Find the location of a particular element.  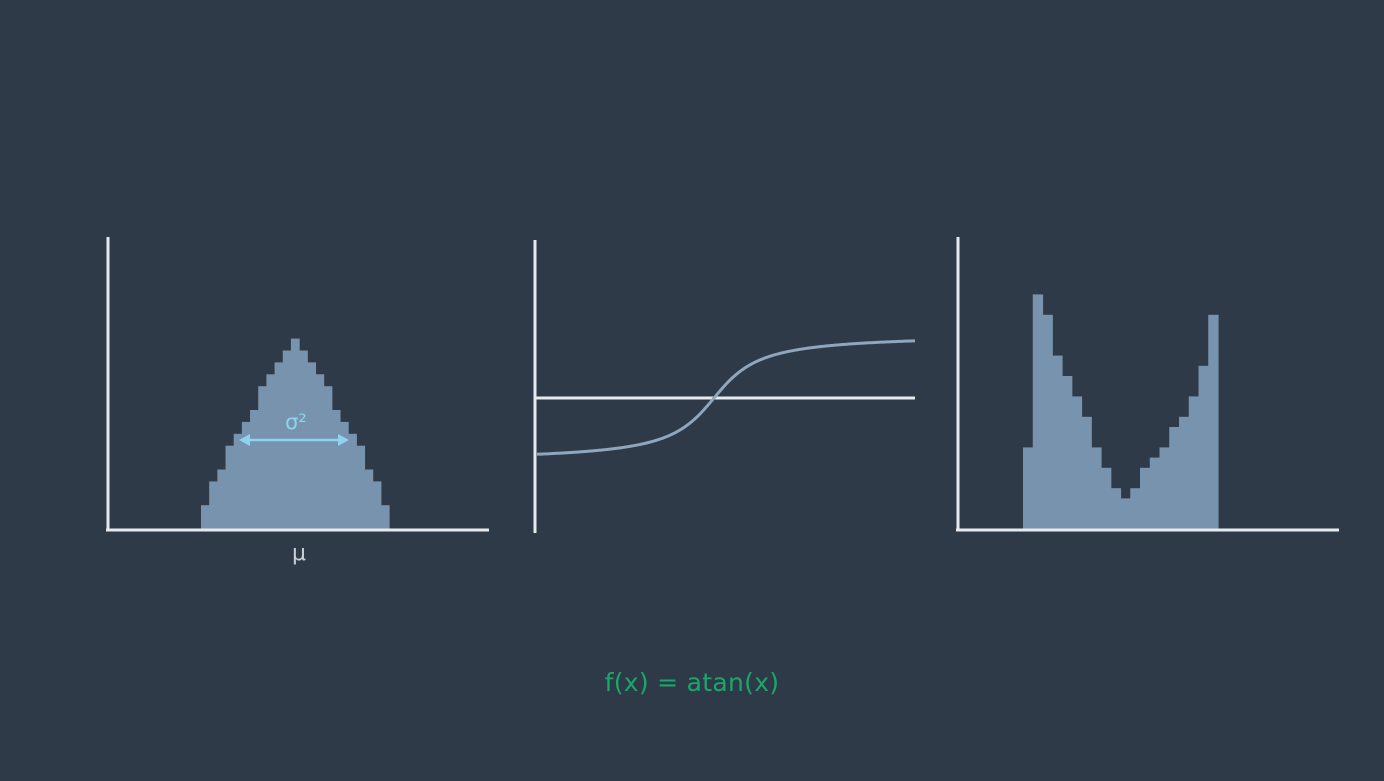

transfer-function-panel is located at coordinates (724, 386).